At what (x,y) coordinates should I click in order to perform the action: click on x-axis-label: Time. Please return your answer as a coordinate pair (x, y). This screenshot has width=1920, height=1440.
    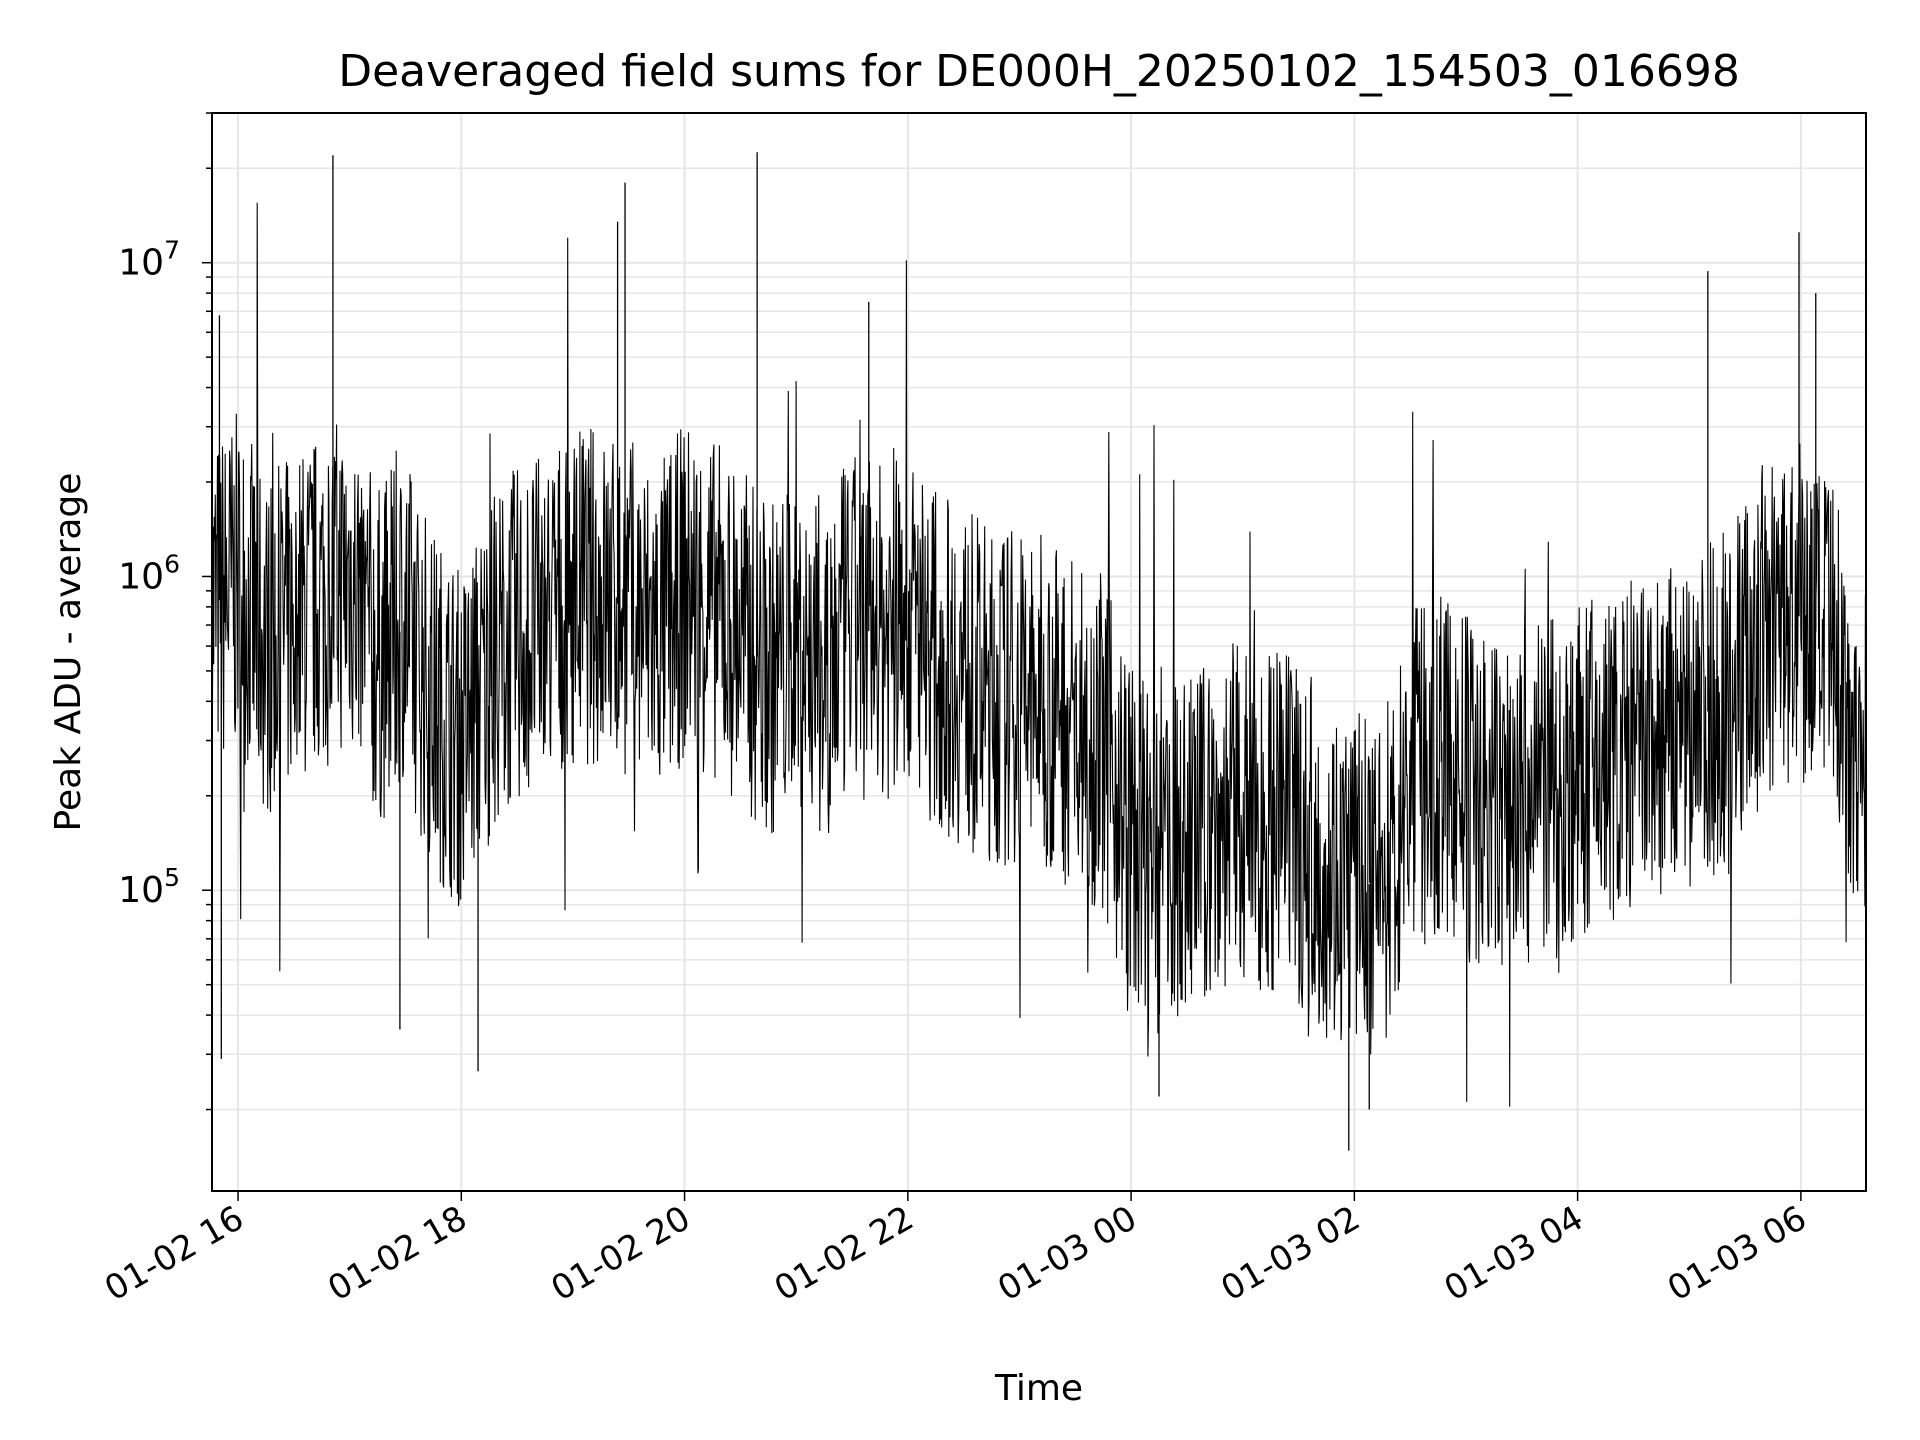
    Looking at the image, I should click on (1038, 1388).